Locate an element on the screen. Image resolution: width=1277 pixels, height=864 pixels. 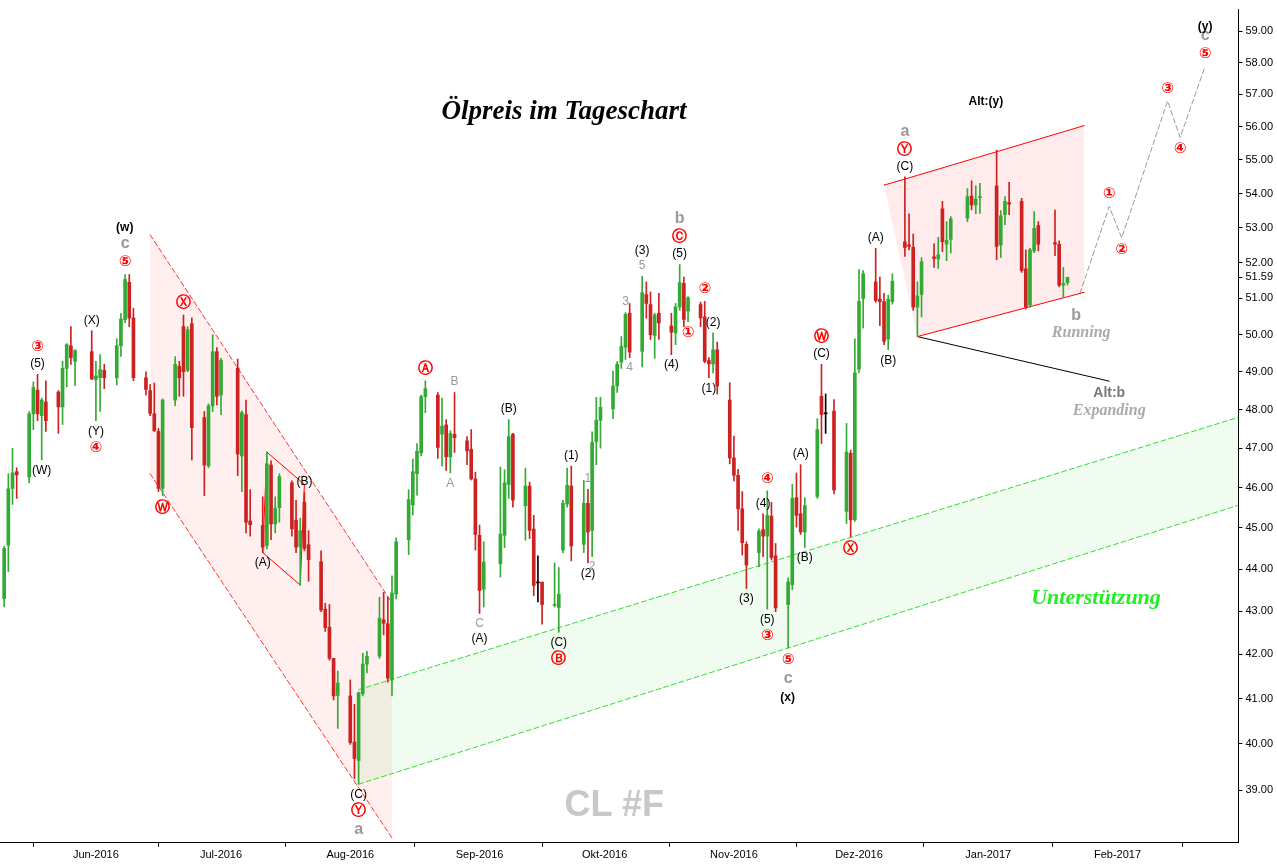
annotation: (2) is located at coordinates (713, 321).